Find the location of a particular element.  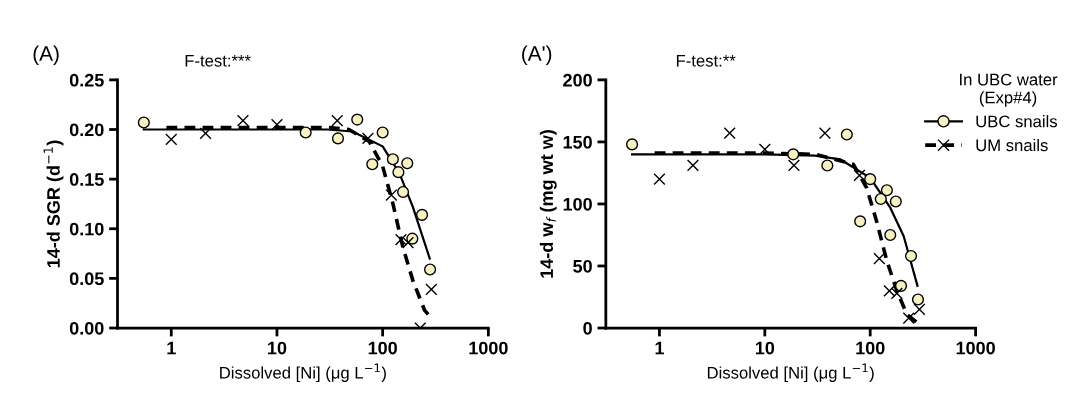

chart-title: F-test:*** is located at coordinates (218, 61).